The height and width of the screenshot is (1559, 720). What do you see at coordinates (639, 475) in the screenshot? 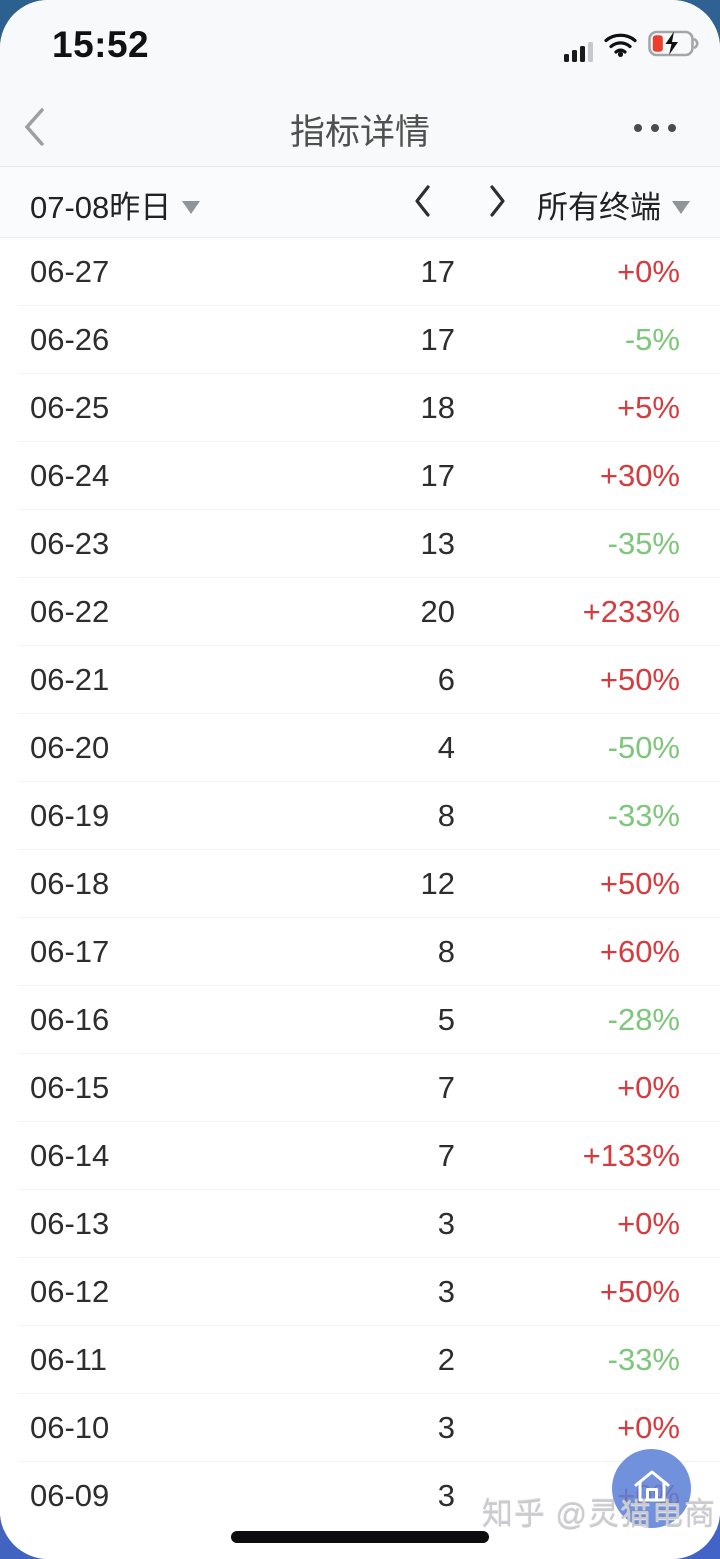
I see `row-change: +30%` at bounding box center [639, 475].